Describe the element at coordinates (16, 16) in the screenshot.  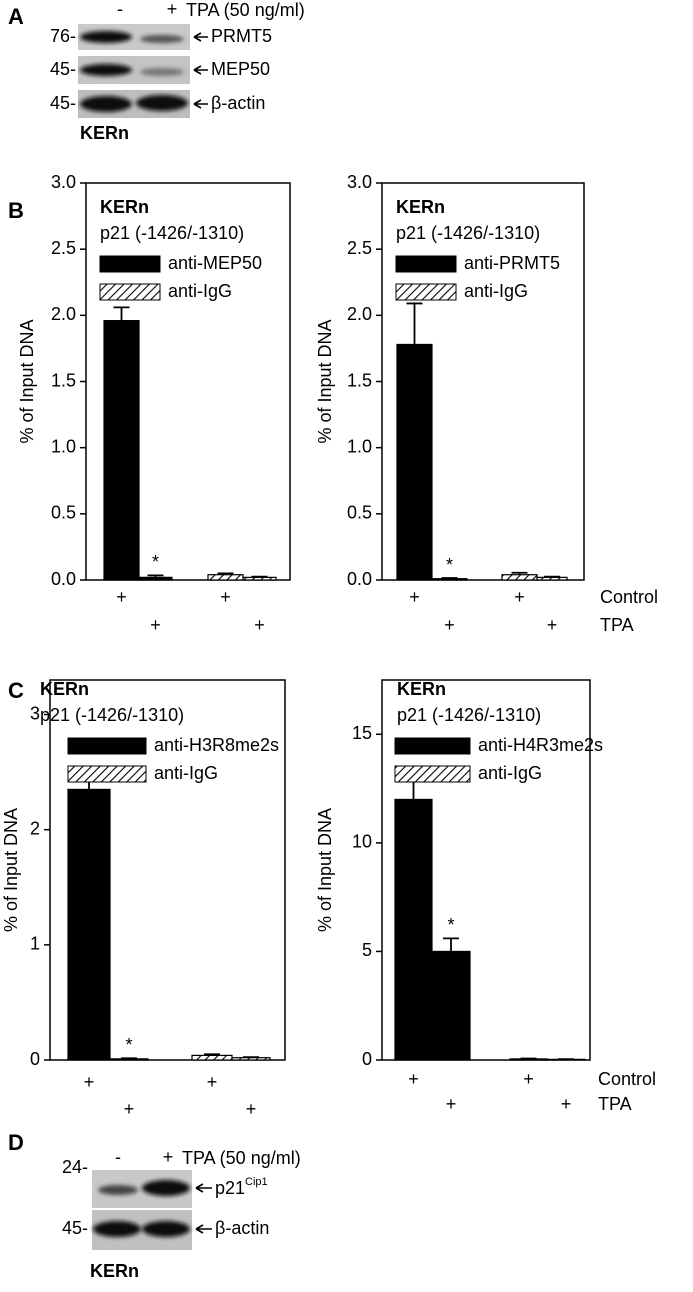
I see `panel-label: A` at that location.